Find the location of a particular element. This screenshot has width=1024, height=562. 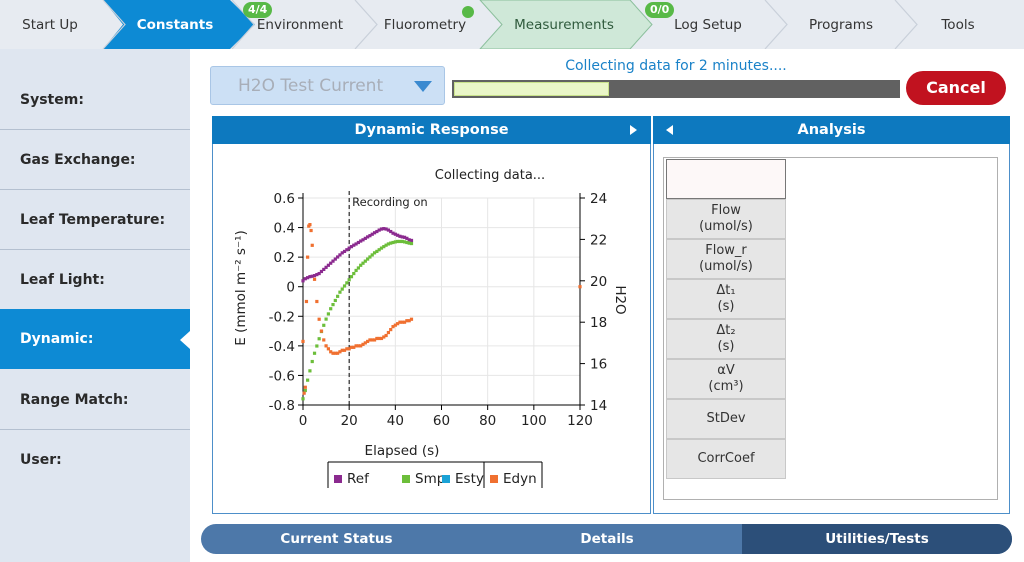

tab-details: Details is located at coordinates (607, 539).